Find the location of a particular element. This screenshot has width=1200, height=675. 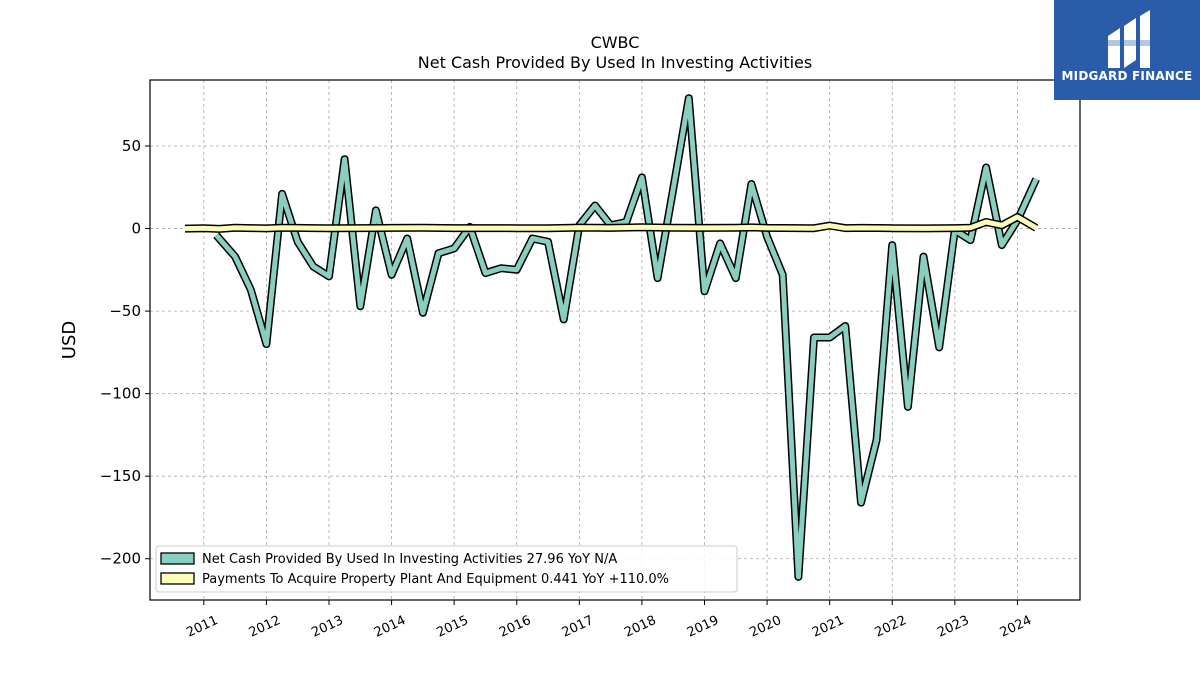

y-axis: 50 0 −50 −100 −150 −200 is located at coordinates (125, 352).